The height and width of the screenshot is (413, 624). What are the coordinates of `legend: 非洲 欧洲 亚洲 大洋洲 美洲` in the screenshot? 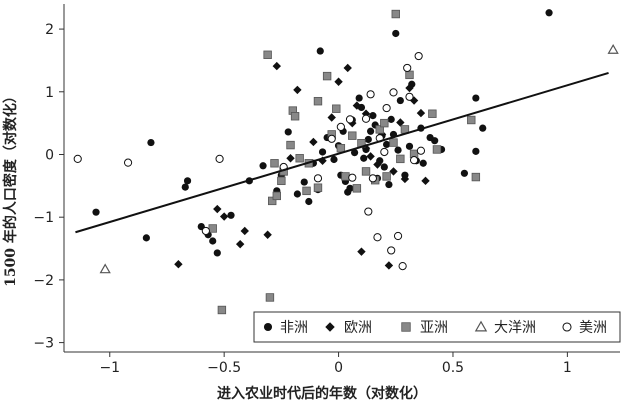 It's located at (437, 327).